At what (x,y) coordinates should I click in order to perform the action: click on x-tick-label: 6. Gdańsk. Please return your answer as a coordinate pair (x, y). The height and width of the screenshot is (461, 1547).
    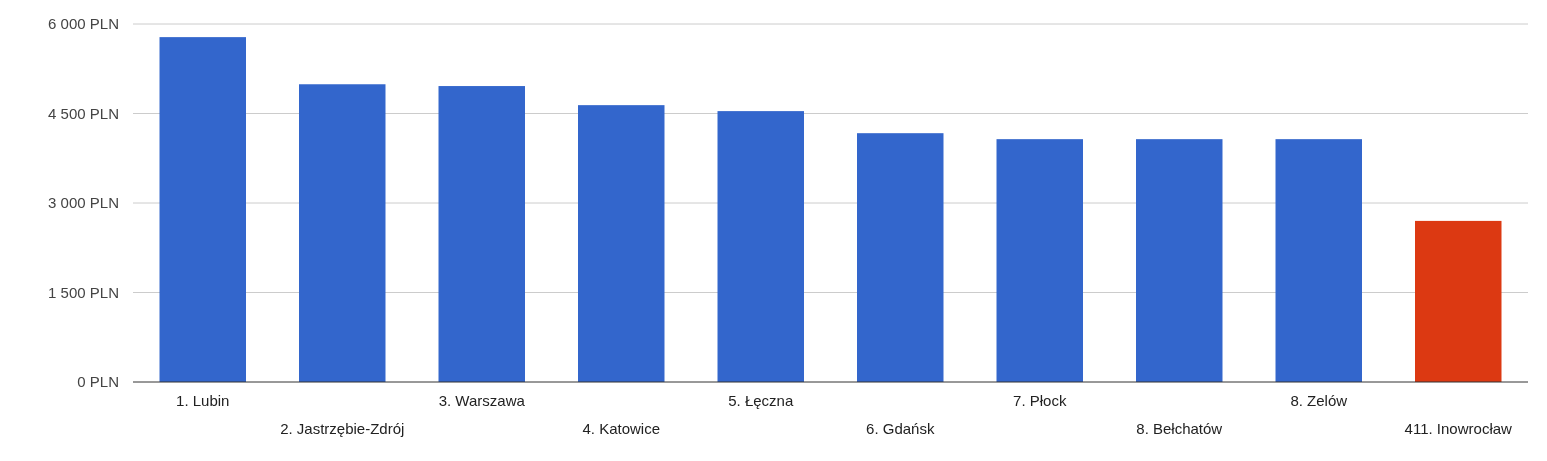
    Looking at the image, I should click on (900, 428).